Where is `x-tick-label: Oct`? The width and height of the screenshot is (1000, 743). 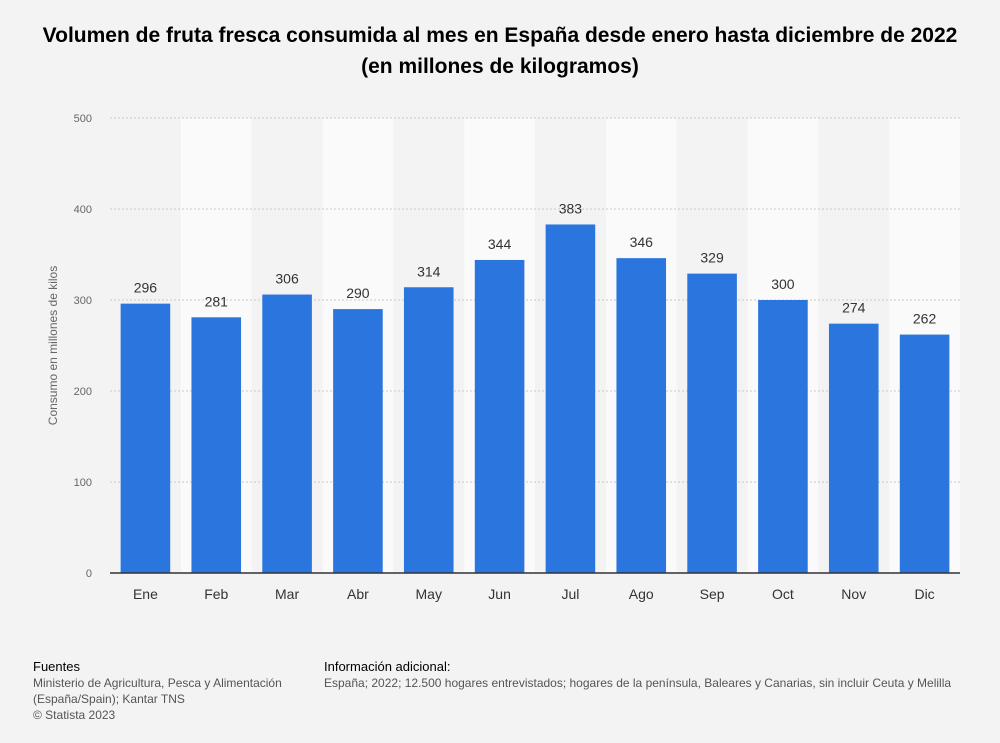
x-tick-label: Oct is located at coordinates (783, 594).